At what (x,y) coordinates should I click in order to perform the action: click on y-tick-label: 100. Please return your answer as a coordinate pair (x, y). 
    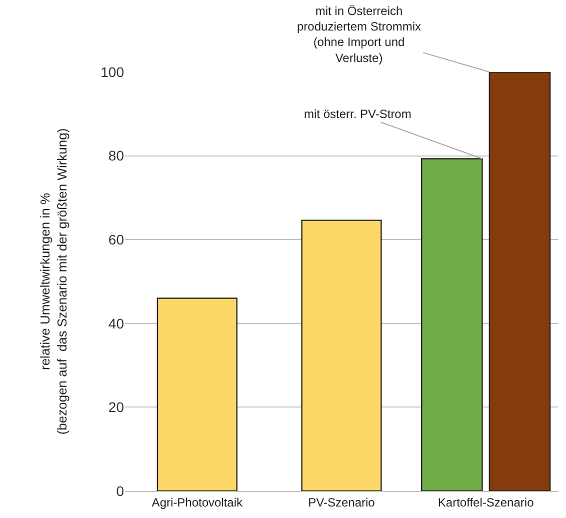
    Looking at the image, I should click on (112, 72).